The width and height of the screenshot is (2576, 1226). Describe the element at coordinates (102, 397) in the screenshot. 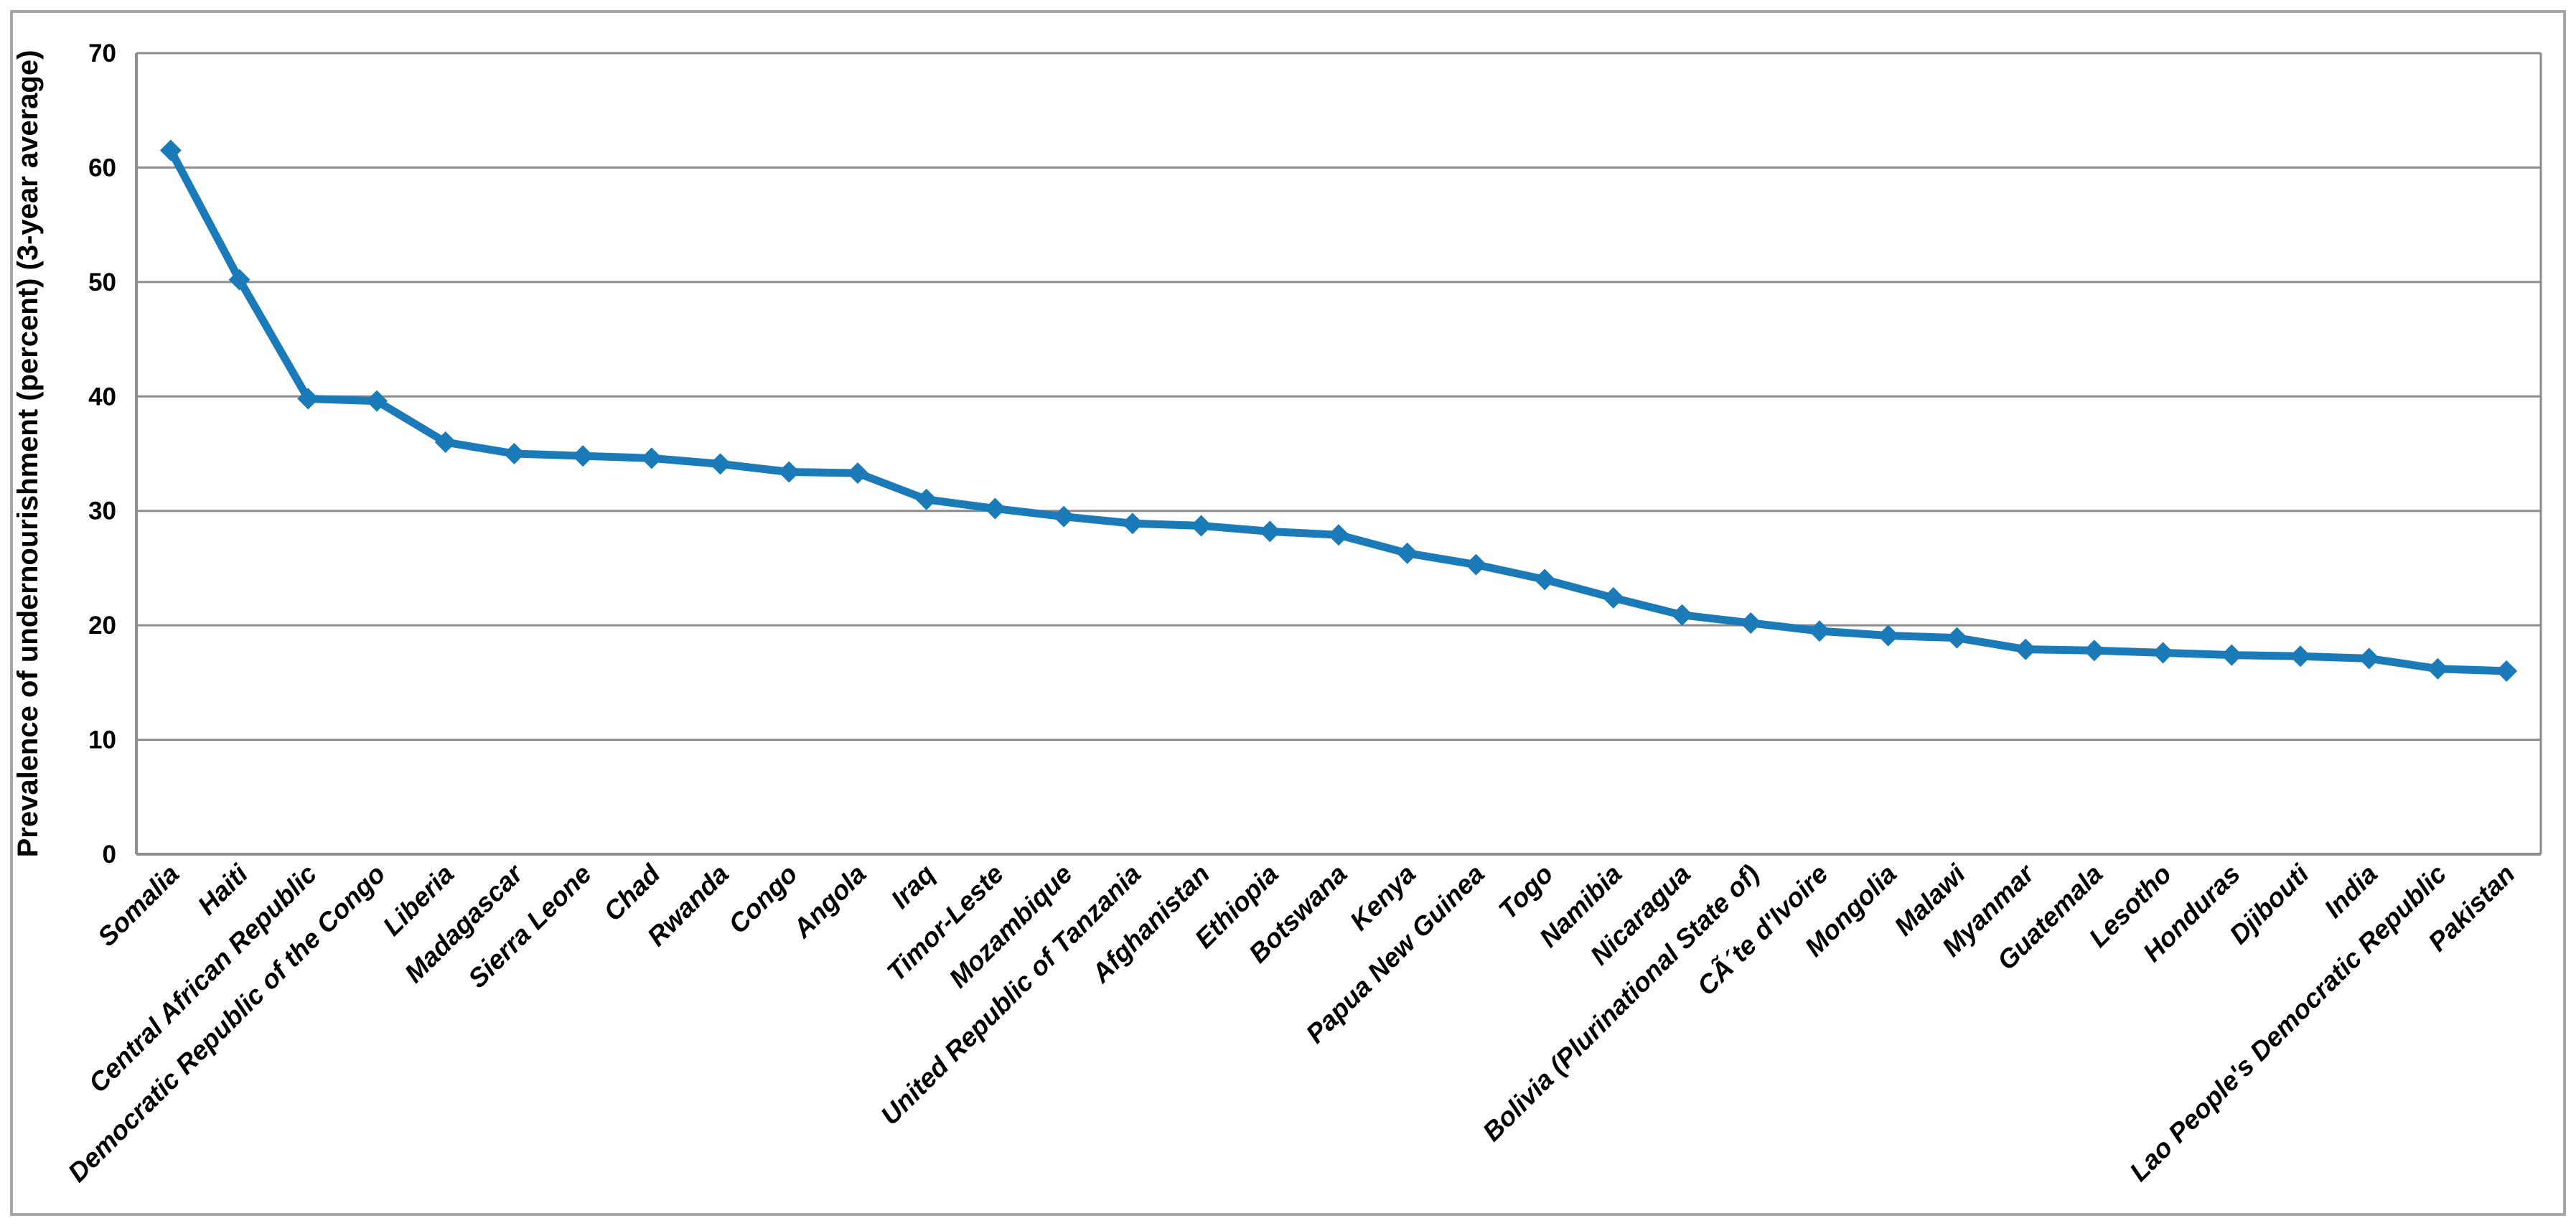

I see `y-tick-label-40: 40` at that location.